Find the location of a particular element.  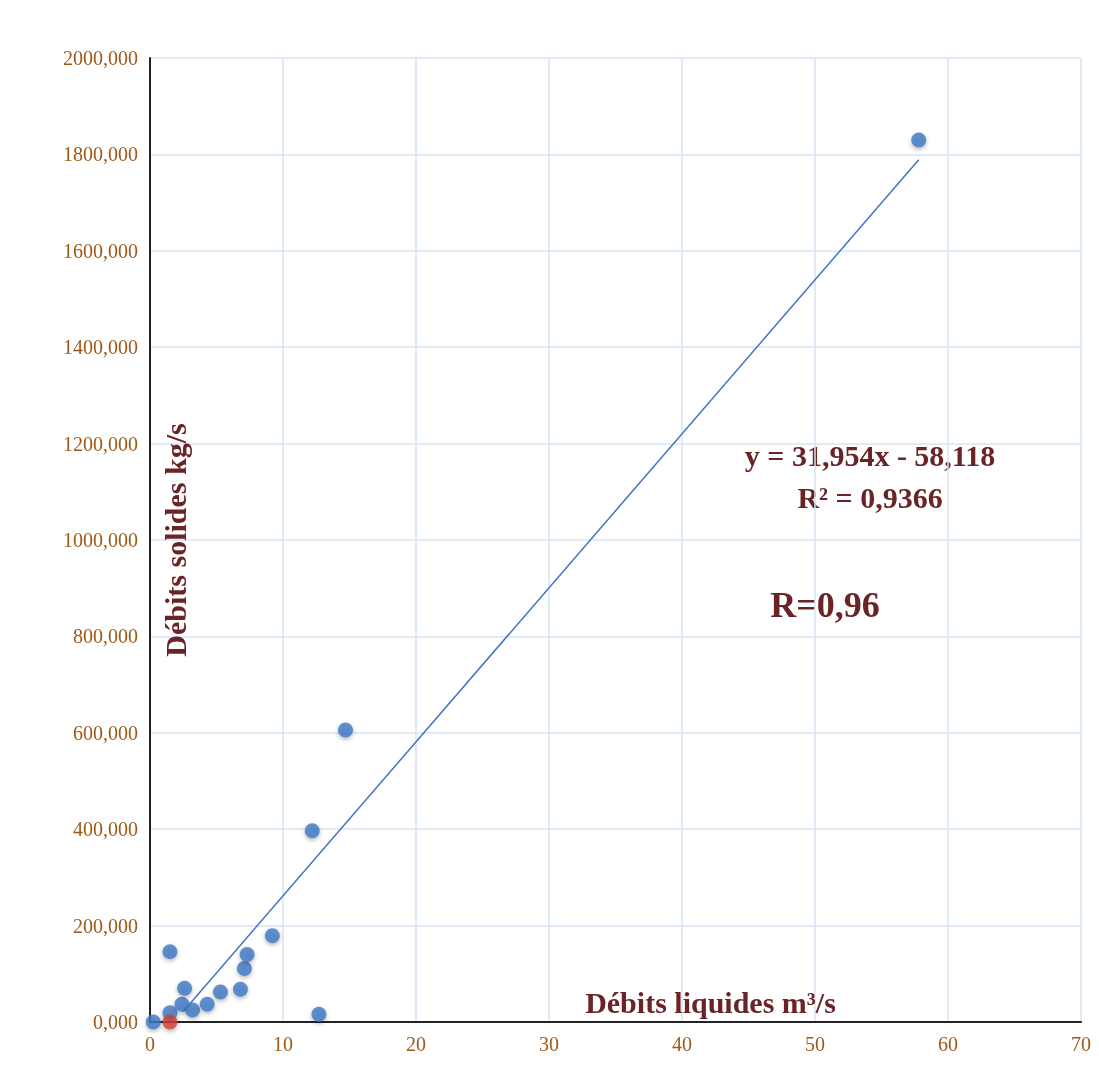

x-tick-label: 10 is located at coordinates (283, 1044).